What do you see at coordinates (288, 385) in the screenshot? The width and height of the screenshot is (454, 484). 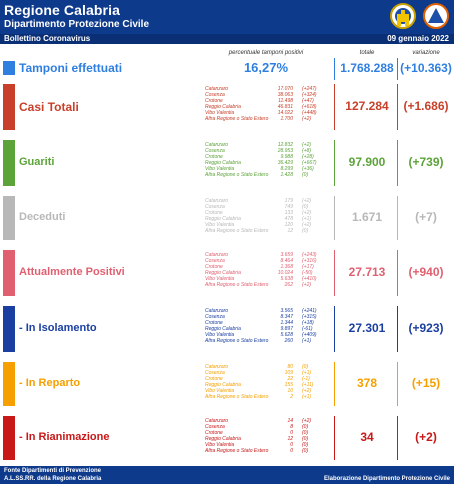 I see `province-count: 155` at bounding box center [288, 385].